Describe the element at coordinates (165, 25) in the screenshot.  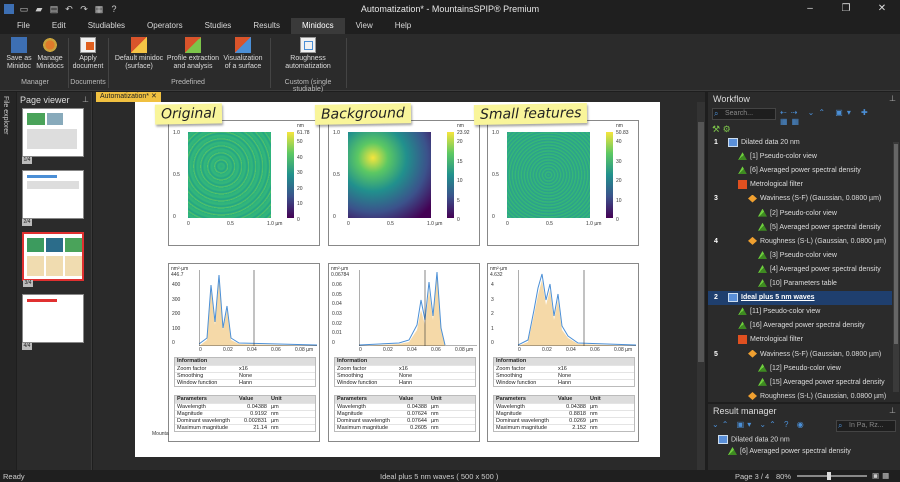
I see `menu-operators: Operators` at that location.